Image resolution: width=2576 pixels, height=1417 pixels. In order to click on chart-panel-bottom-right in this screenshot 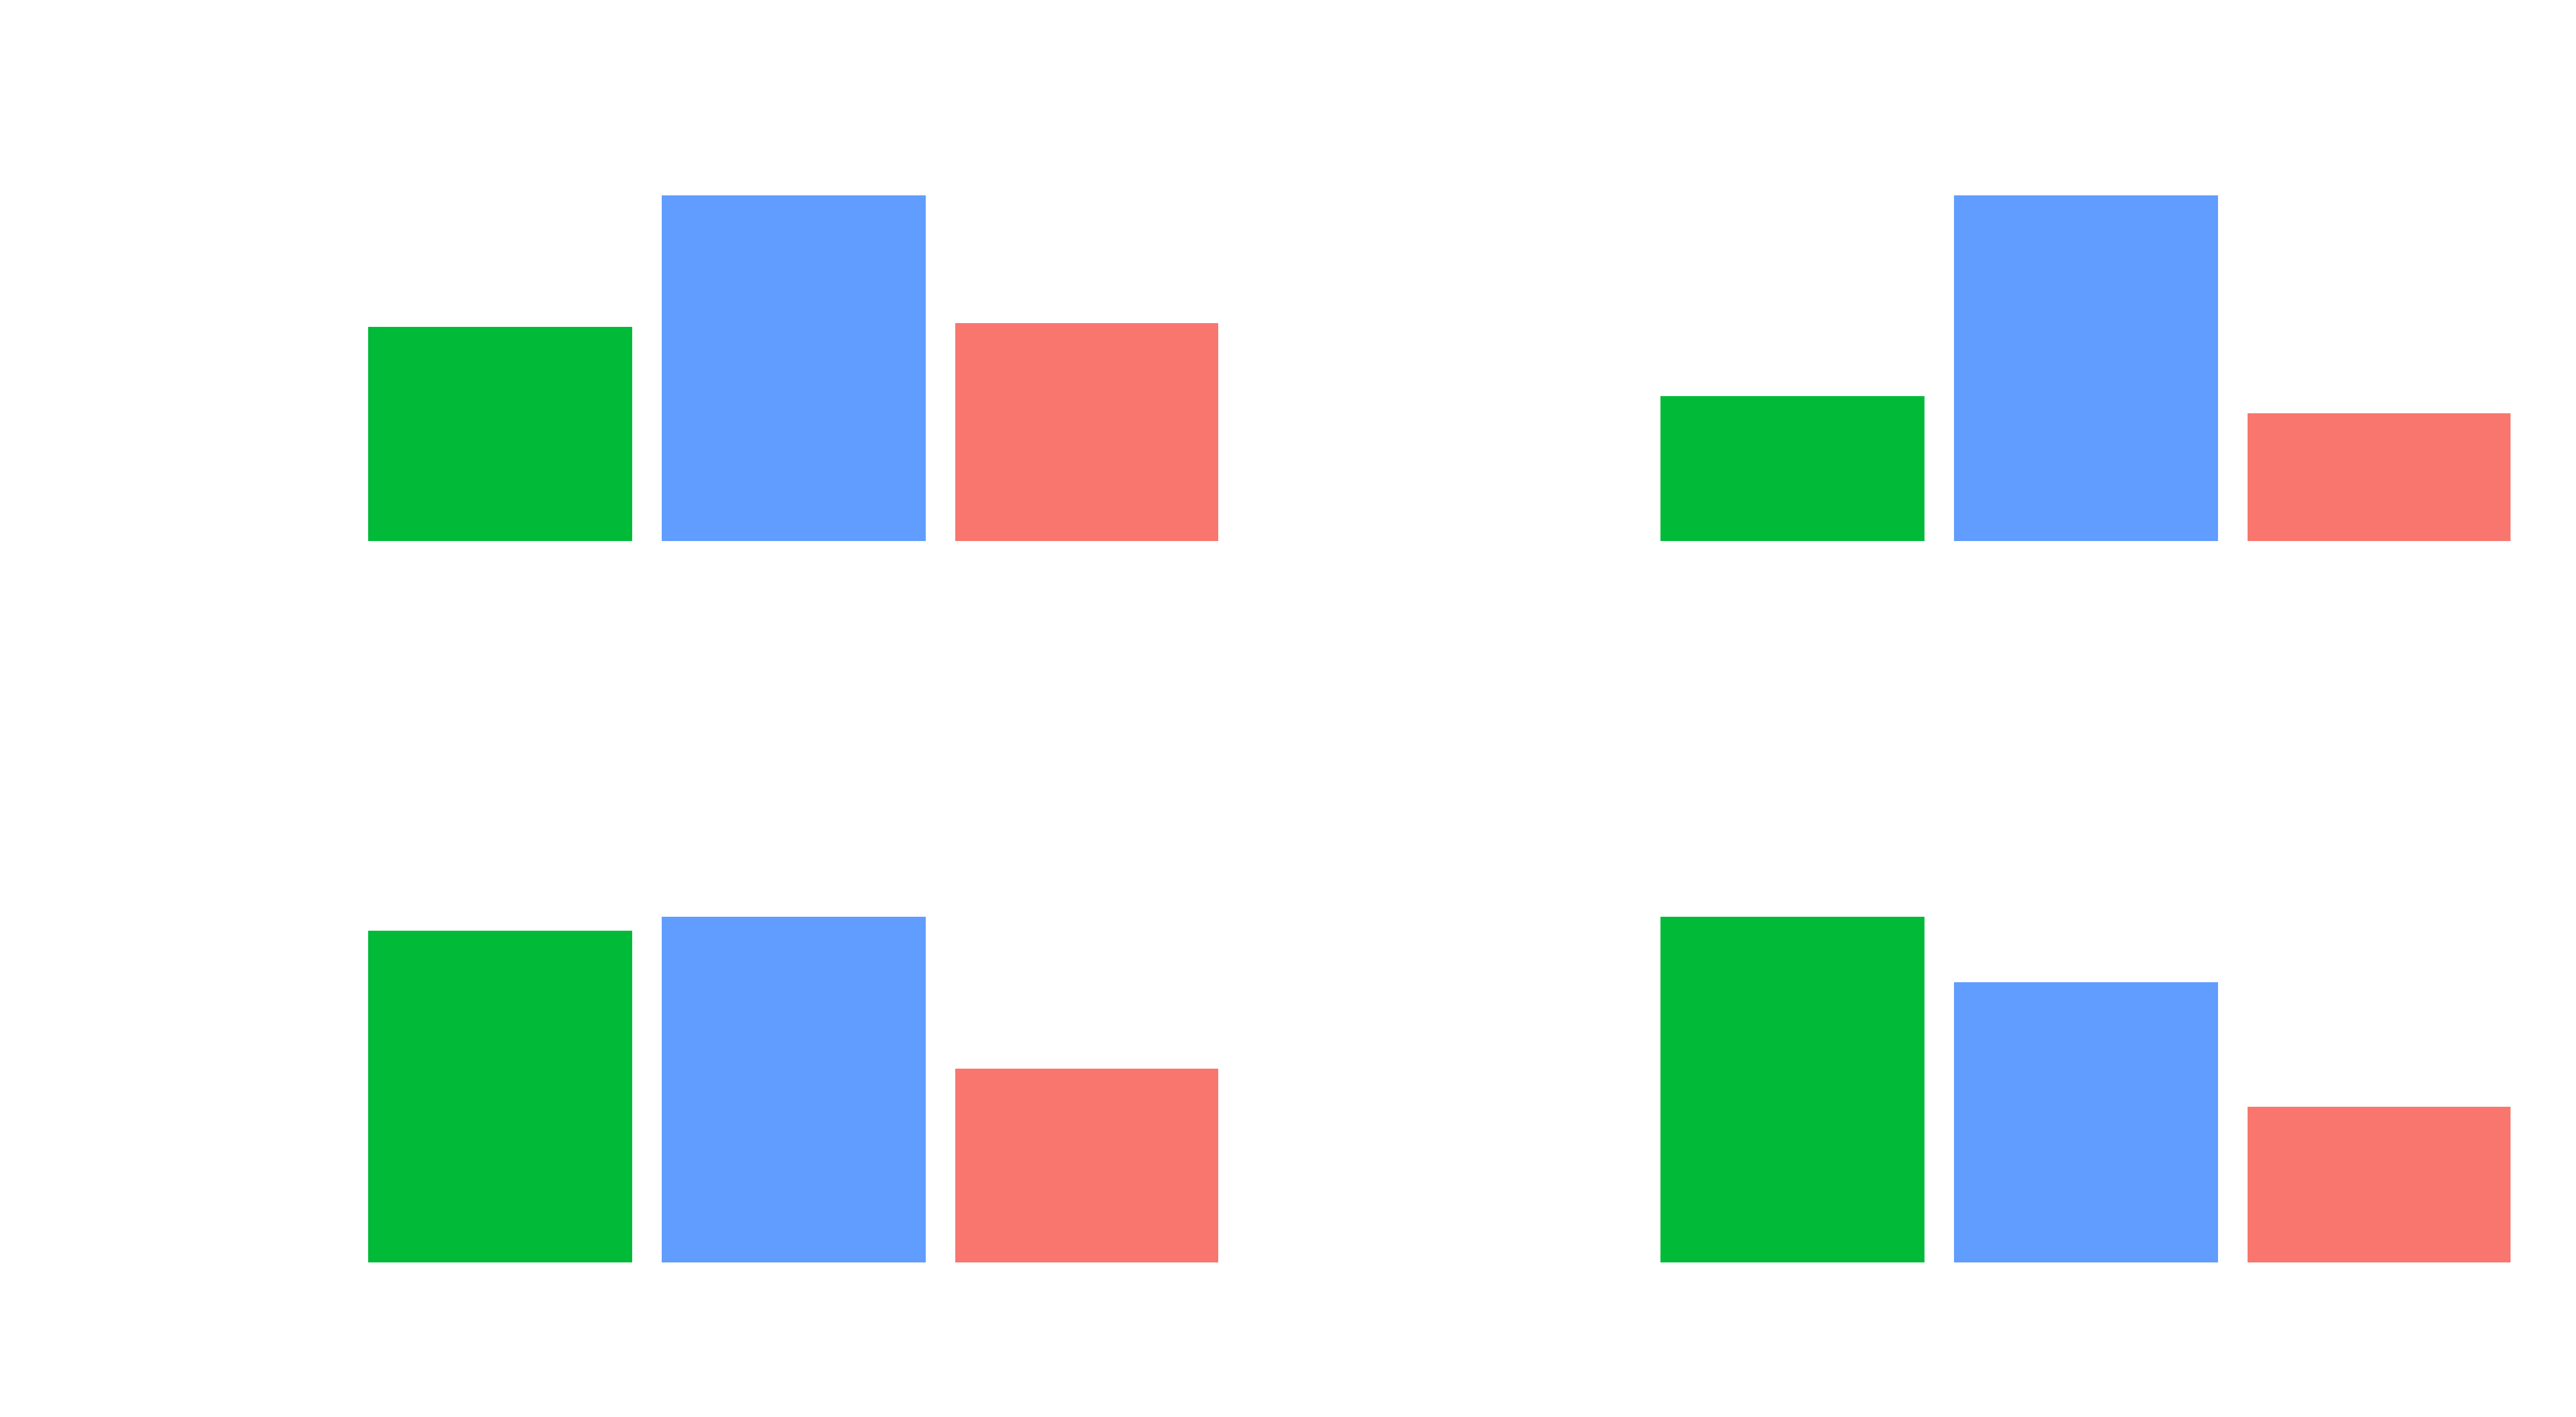, I will do `click(2085, 1089)`.